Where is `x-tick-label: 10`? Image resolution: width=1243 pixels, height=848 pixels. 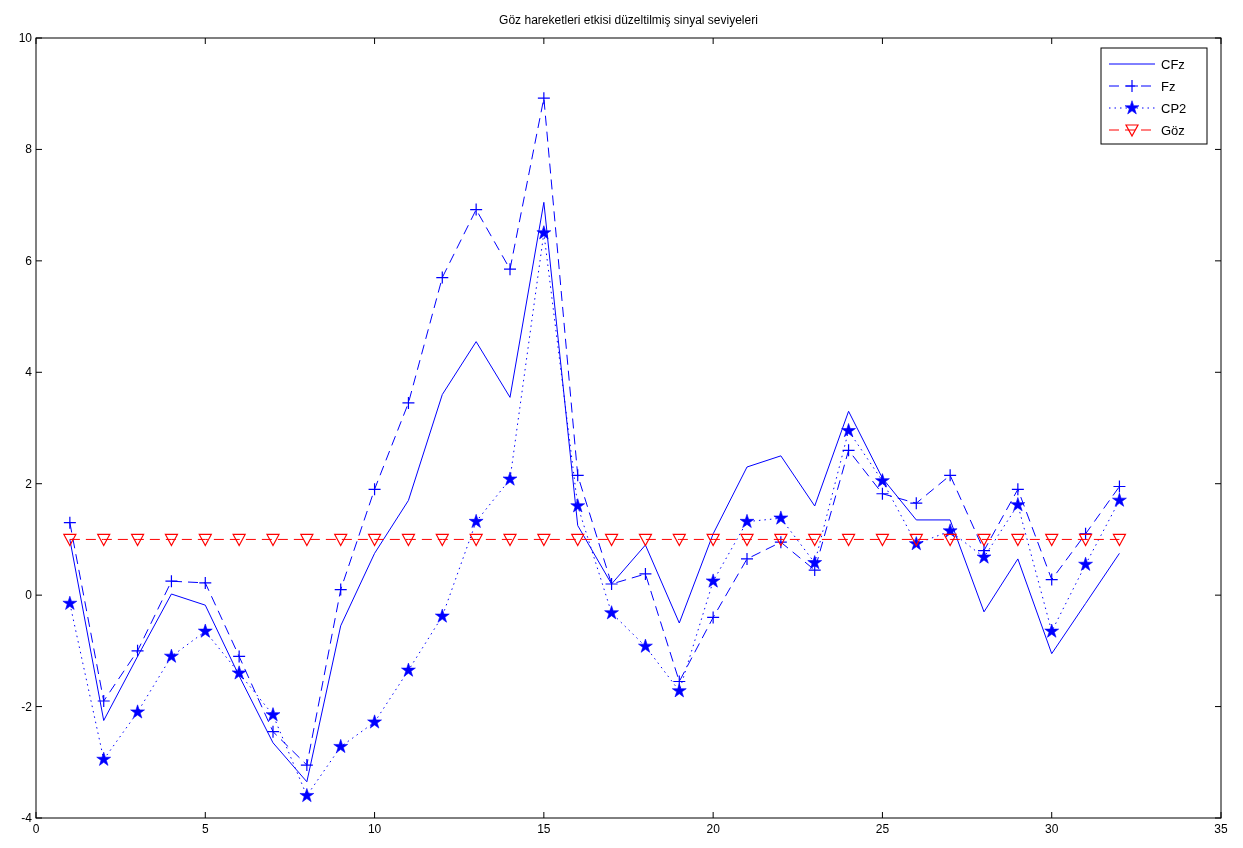 x-tick-label: 10 is located at coordinates (374, 829).